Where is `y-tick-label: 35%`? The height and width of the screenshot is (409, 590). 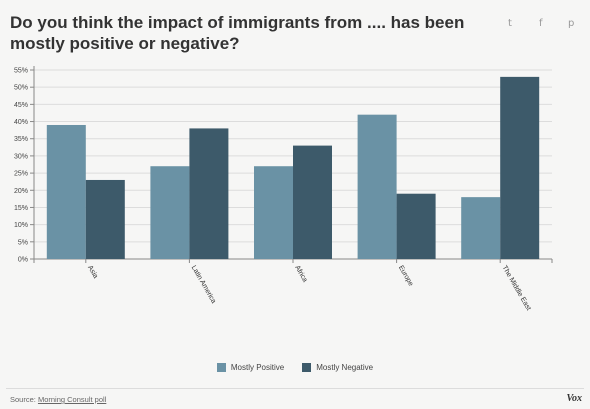 y-tick-label: 35% is located at coordinates (21, 139).